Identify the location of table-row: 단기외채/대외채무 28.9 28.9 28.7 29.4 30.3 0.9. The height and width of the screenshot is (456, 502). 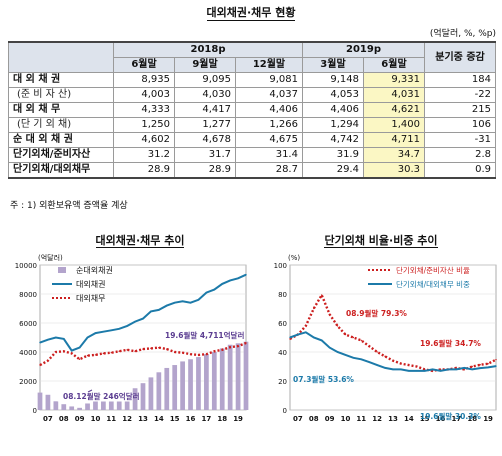
(252, 170).